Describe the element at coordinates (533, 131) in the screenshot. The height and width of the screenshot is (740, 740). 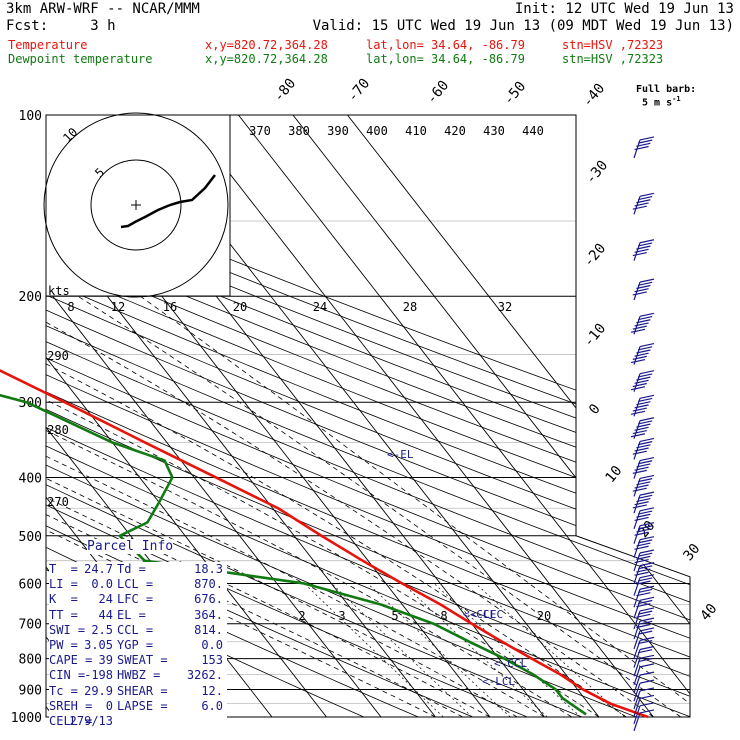
I see `theta-top-label: 440` at that location.